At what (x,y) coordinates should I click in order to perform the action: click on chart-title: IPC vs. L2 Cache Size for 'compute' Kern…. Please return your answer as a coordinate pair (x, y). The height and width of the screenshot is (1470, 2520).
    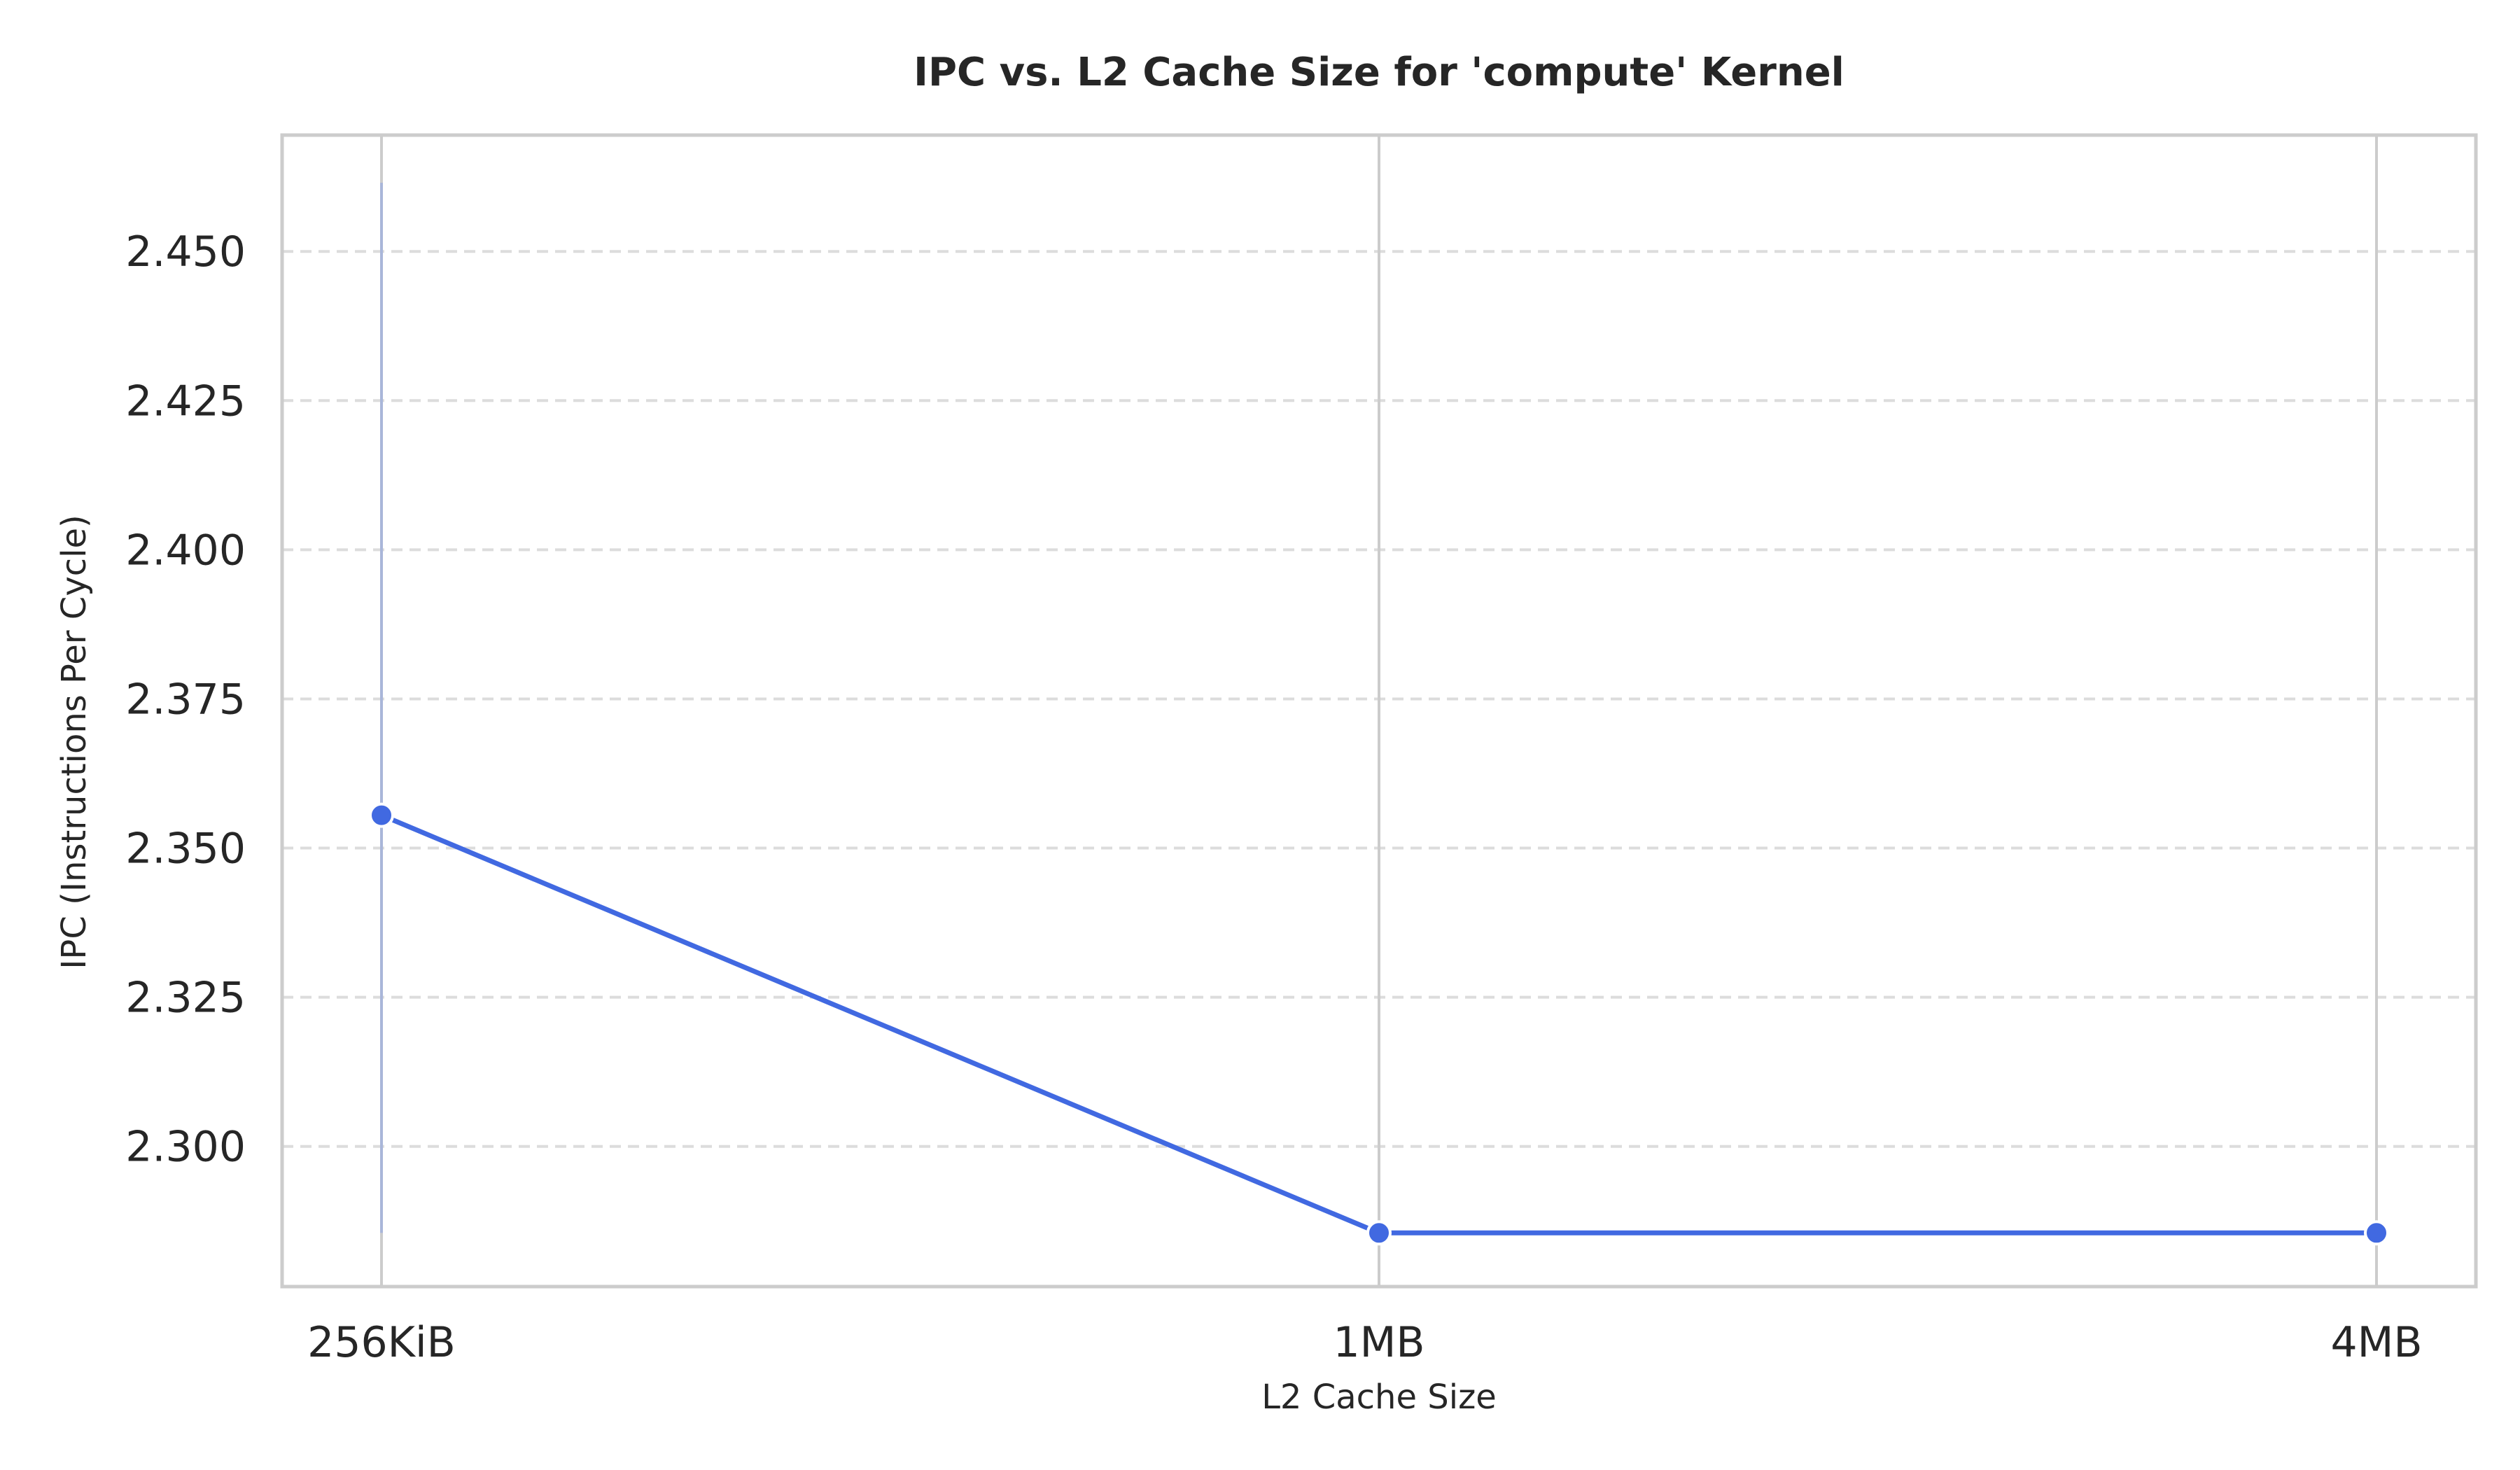
    Looking at the image, I should click on (1378, 72).